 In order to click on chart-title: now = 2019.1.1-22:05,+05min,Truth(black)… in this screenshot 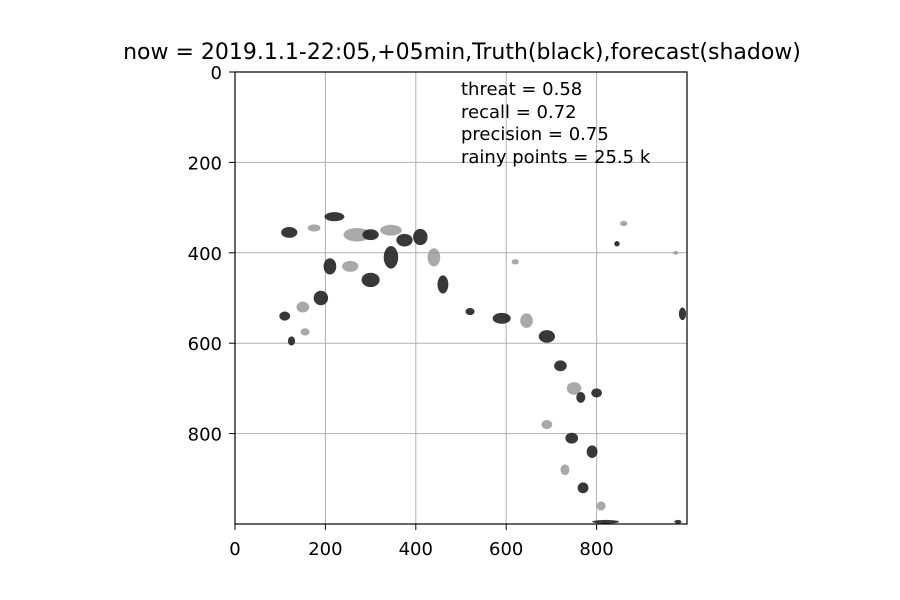, I will do `click(462, 52)`.